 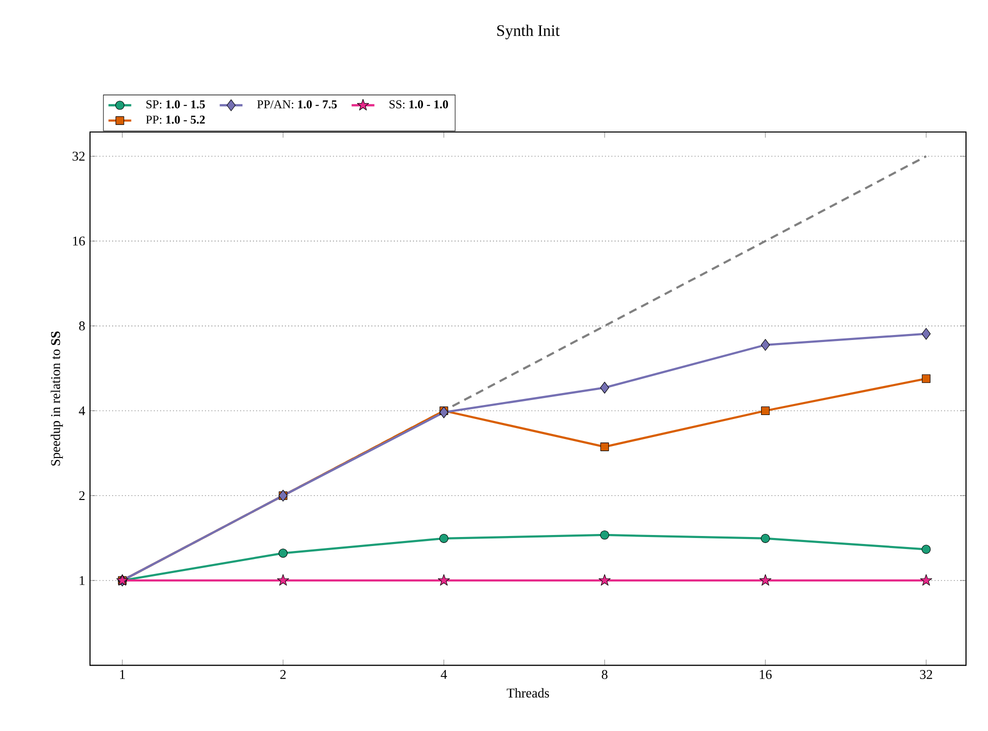 What do you see at coordinates (175, 120) in the screenshot?
I see `legend-label: PP: 1.0 - 5.2` at bounding box center [175, 120].